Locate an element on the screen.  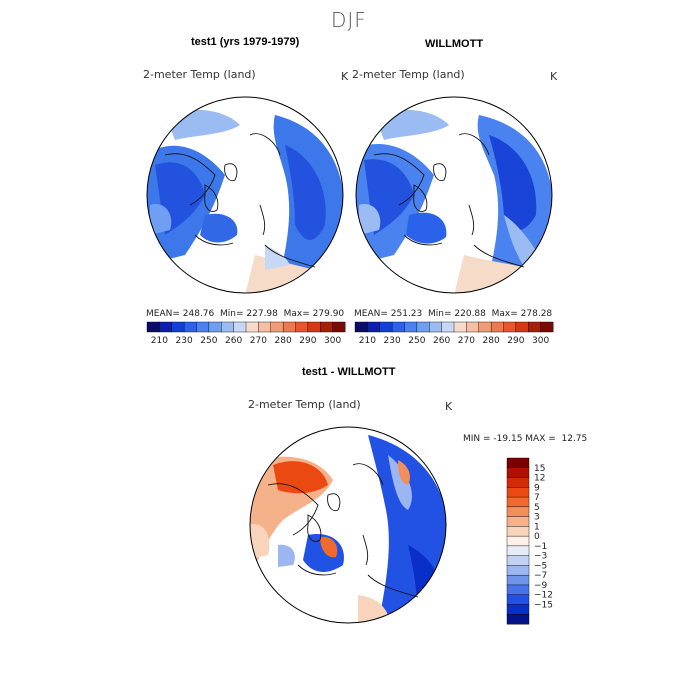
panel3-colorbar-tick-label: −12 is located at coordinates (543, 596).